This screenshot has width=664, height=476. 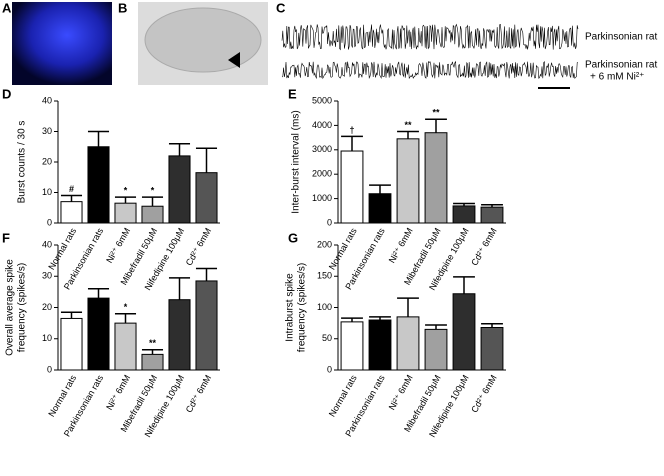 I want to click on y-tick-label: 200, so click(x=324, y=244).